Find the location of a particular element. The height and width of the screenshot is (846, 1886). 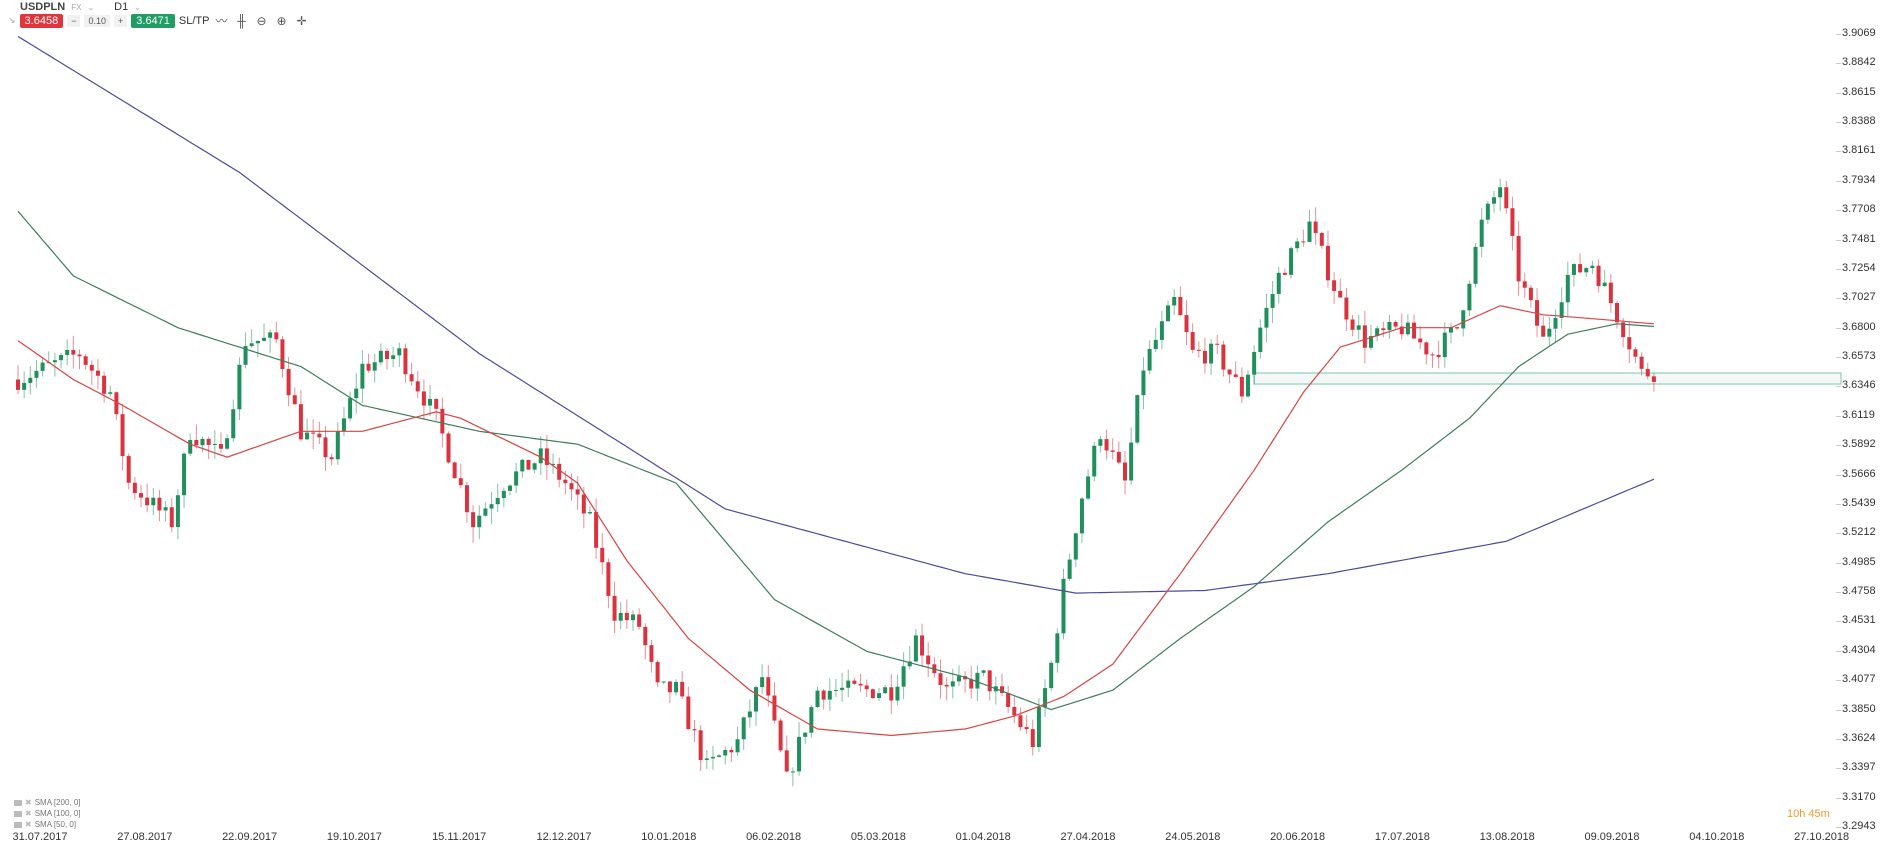

spread-minus: − is located at coordinates (74, 20).